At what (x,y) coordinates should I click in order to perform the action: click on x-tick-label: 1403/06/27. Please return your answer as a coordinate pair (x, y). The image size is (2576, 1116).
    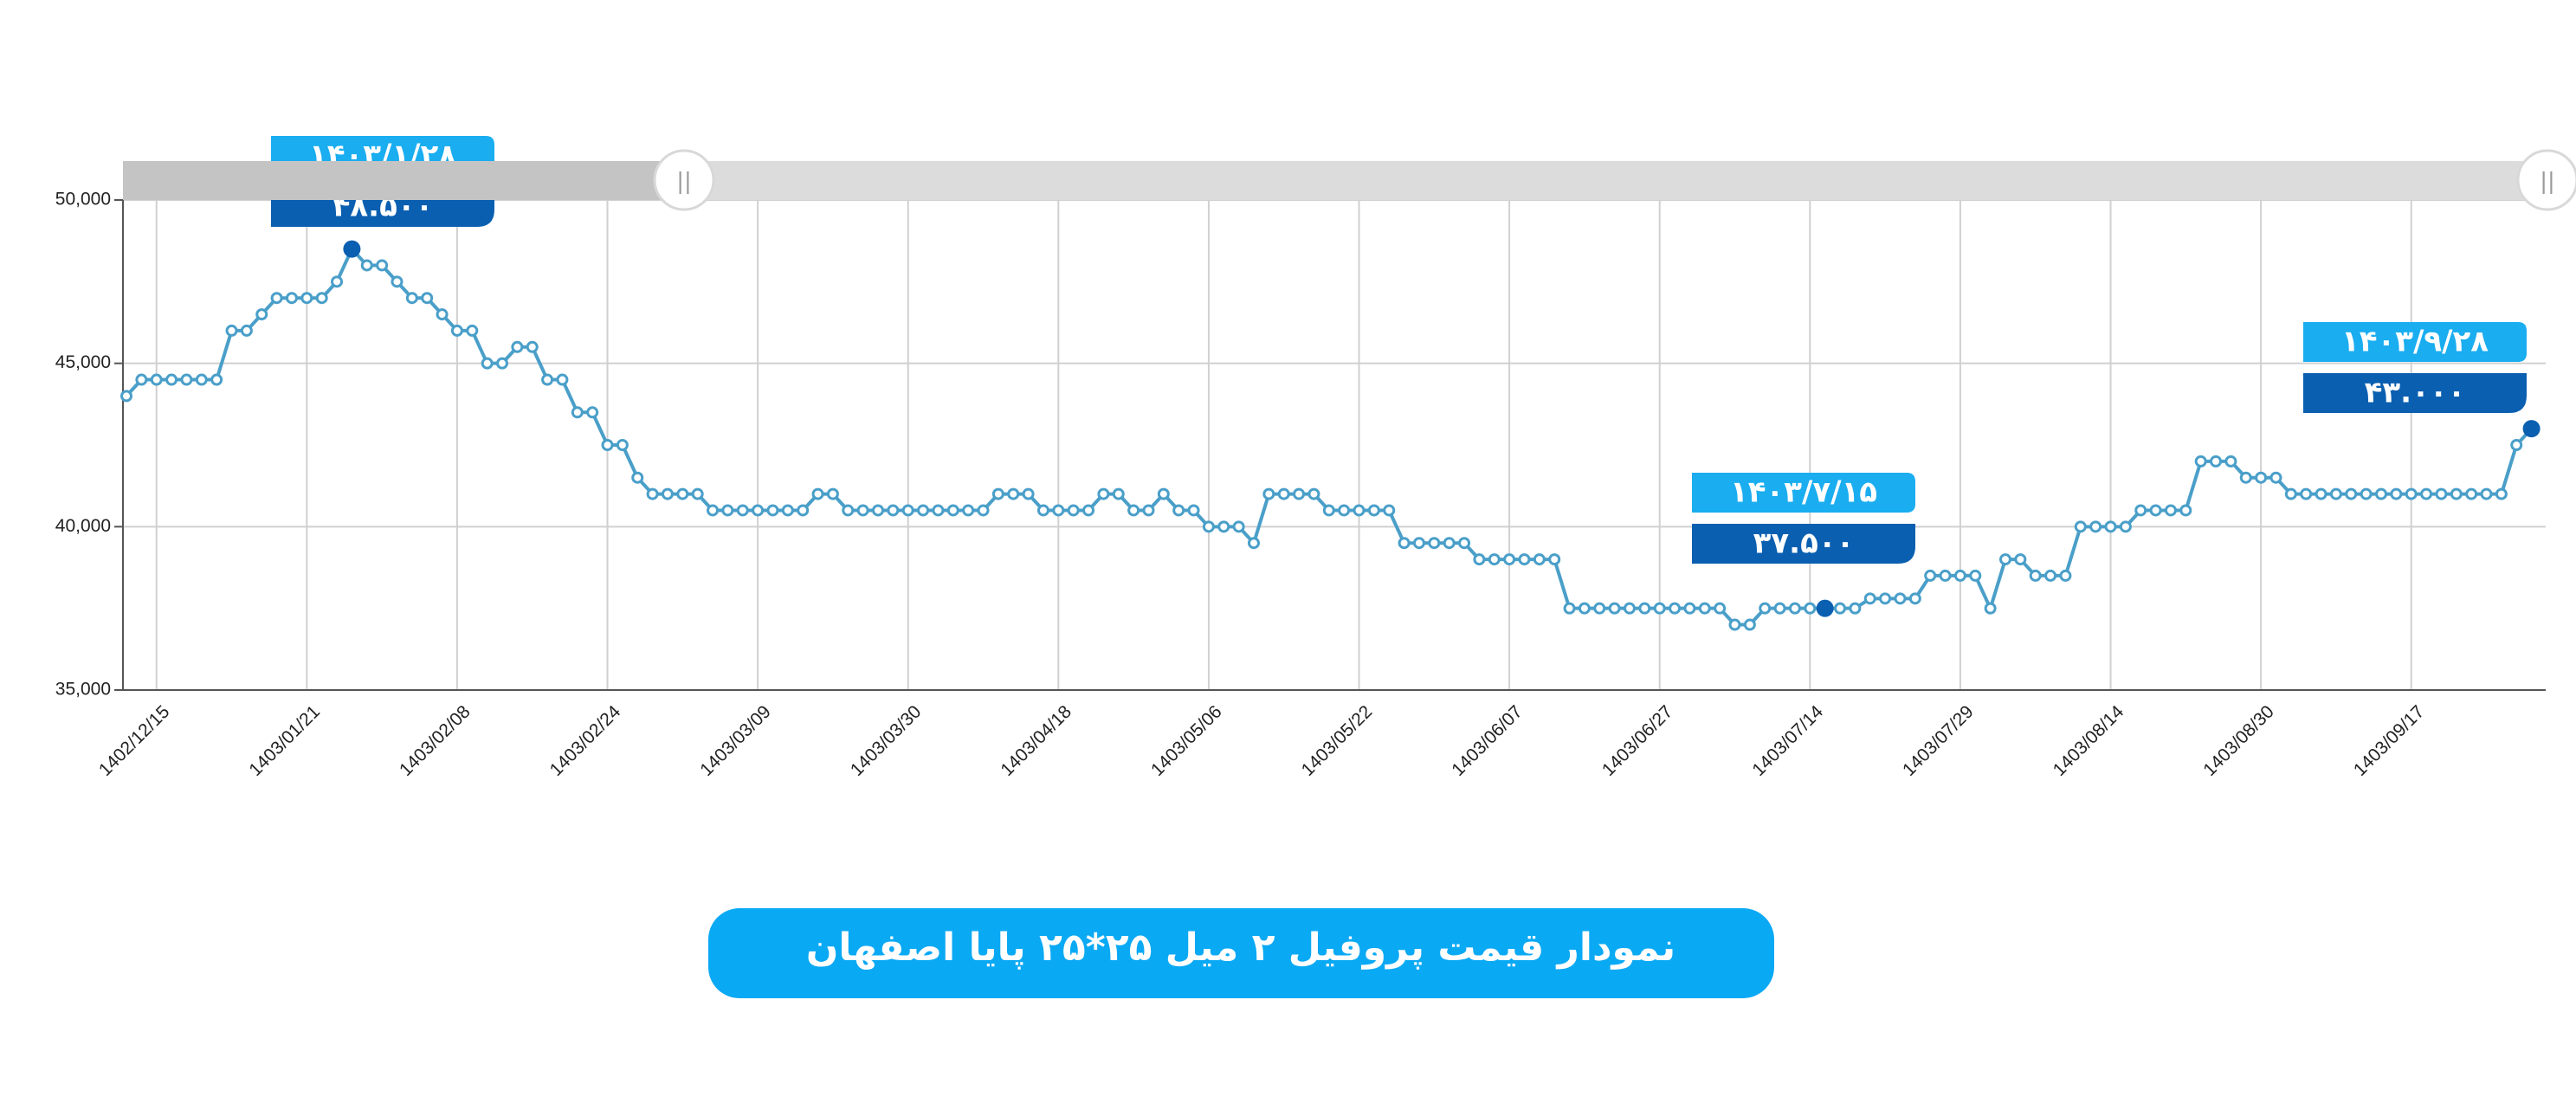
    Looking at the image, I should click on (1637, 740).